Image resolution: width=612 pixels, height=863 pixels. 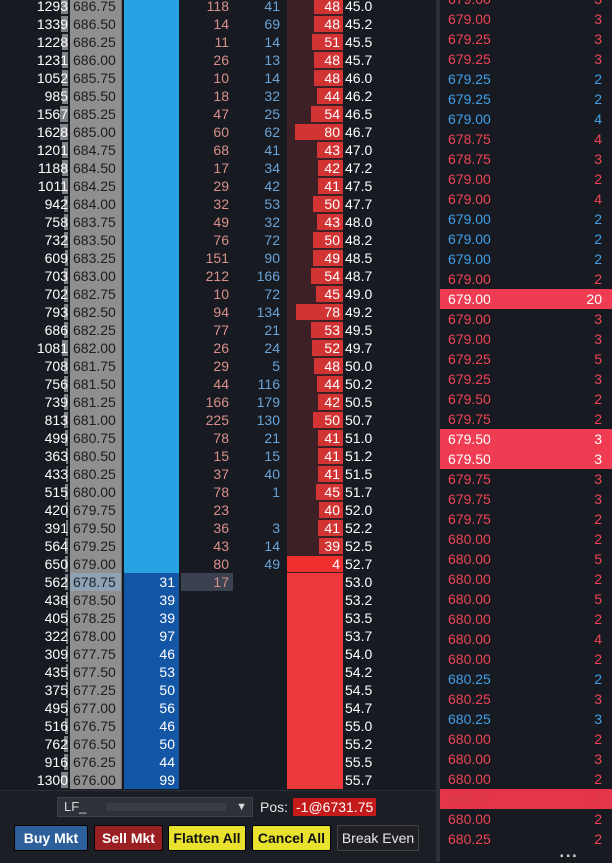 What do you see at coordinates (96, 690) in the screenshot?
I see `price-cell: 677.25` at bounding box center [96, 690].